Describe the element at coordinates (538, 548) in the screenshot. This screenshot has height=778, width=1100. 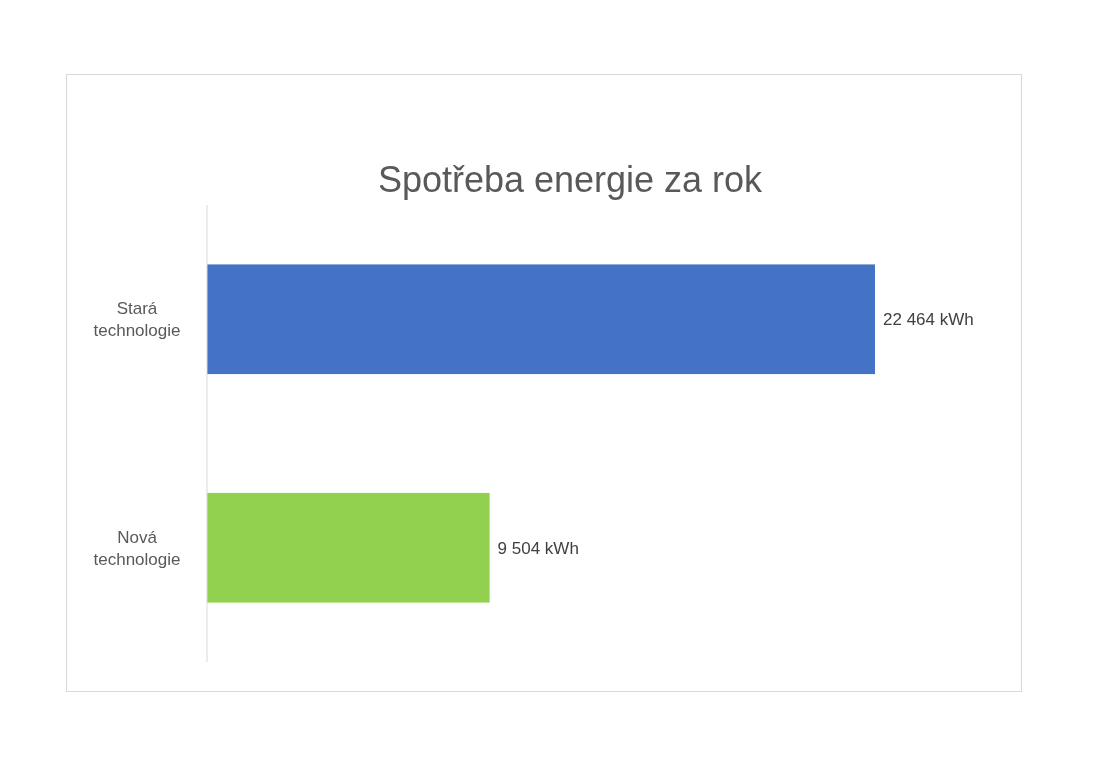
I see `data-label: 9 504 kWh` at that location.